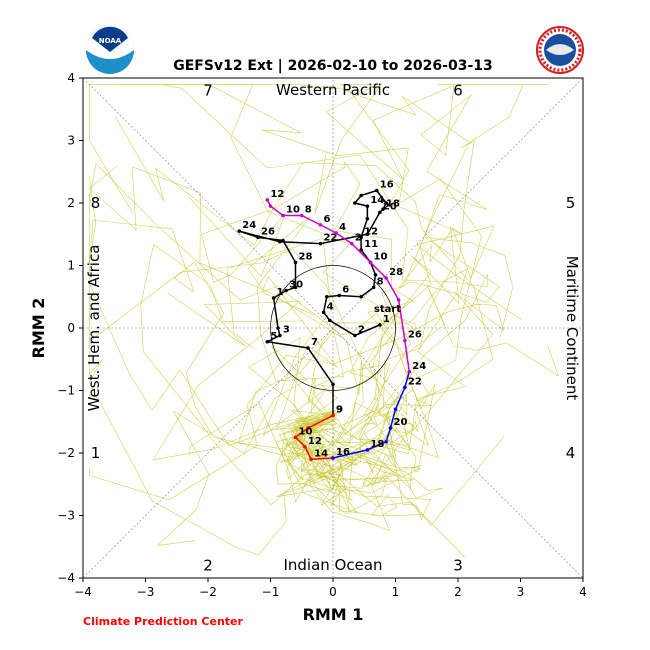 The image size is (650, 650). Describe the element at coordinates (393, 203) in the screenshot. I see `point-label: 18` at that location.